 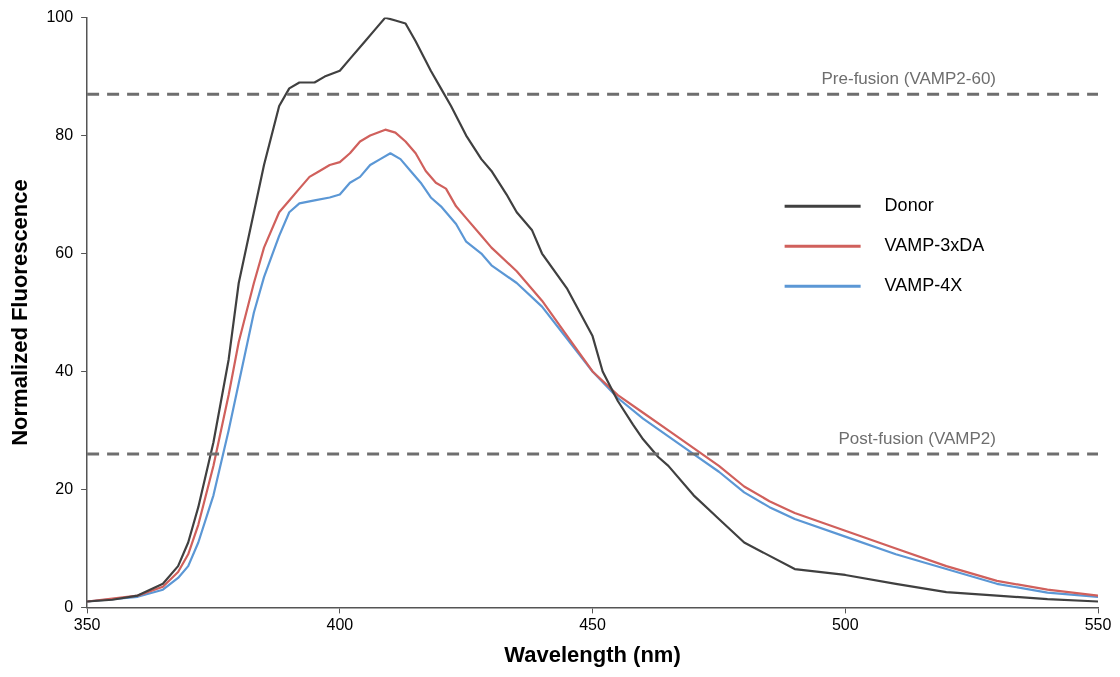 What do you see at coordinates (917, 439) in the screenshot?
I see `ref-line-label: Post-fusion (VAMP2)` at bounding box center [917, 439].